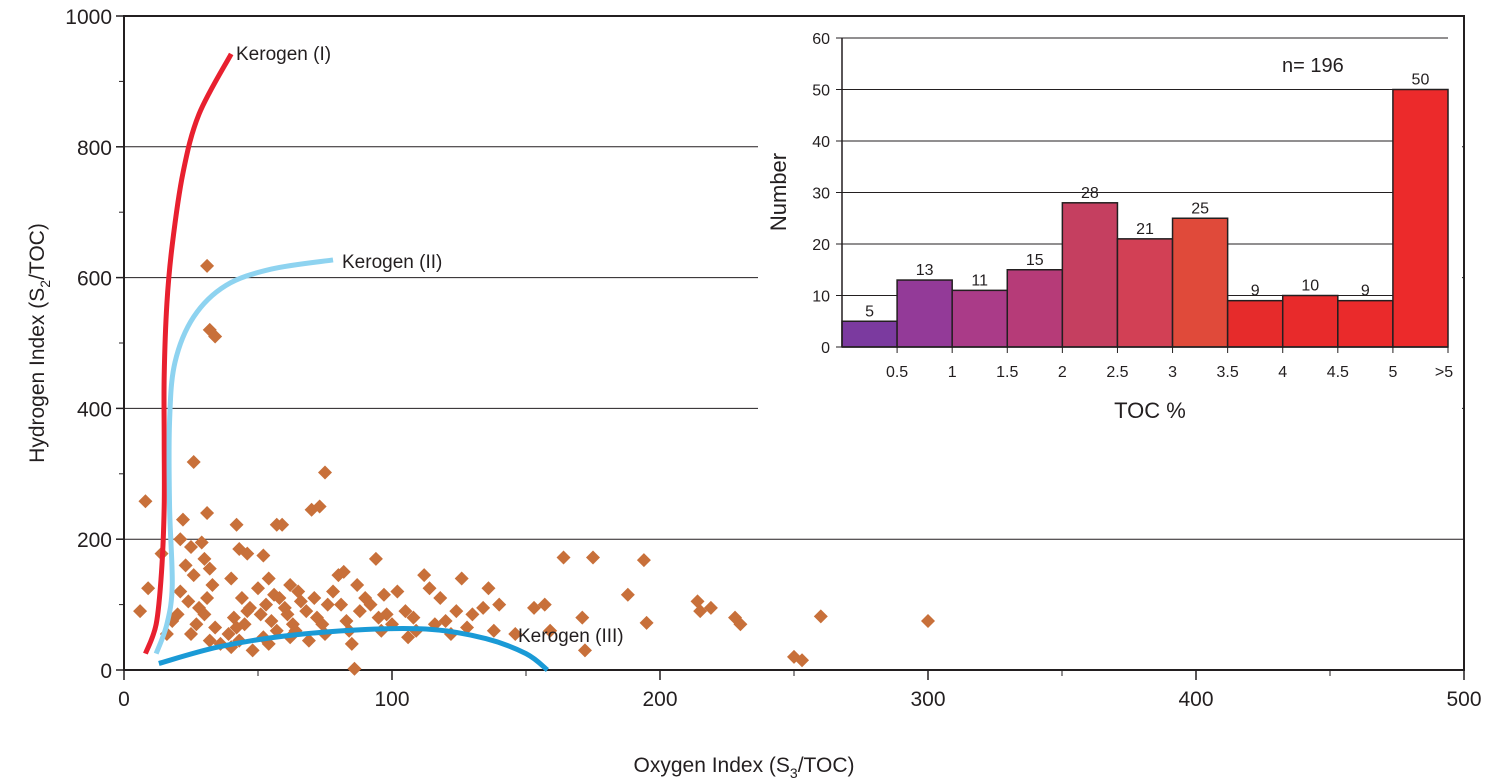 Image resolution: width=1496 pixels, height=782 pixels. I want to click on main-y-tick-label: 400, so click(94, 409).